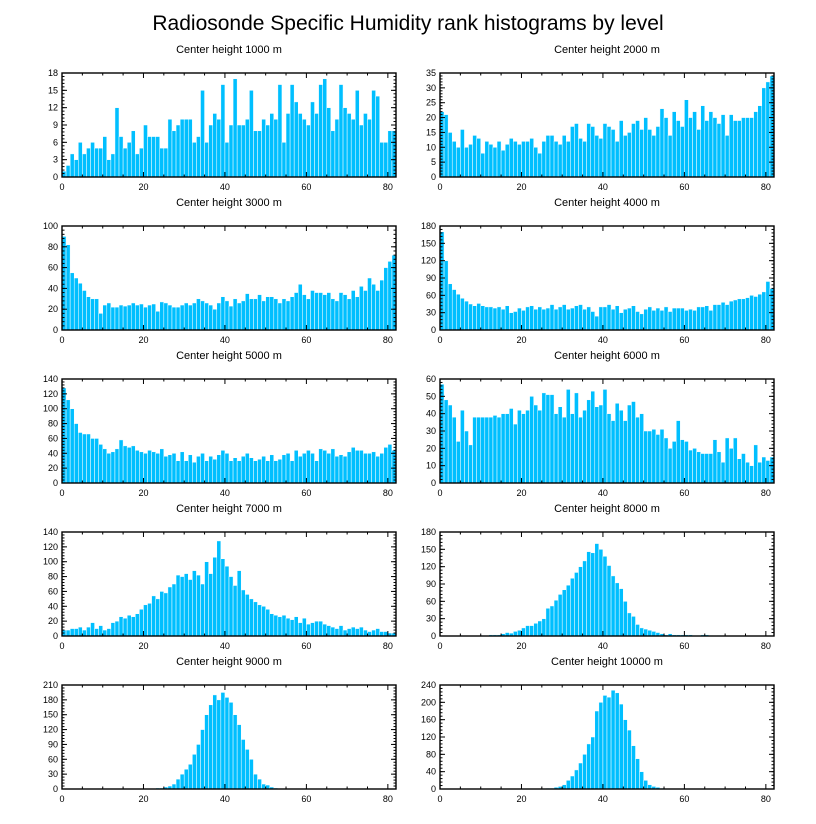  I want to click on y-tick-label: 180, so click(428, 532).